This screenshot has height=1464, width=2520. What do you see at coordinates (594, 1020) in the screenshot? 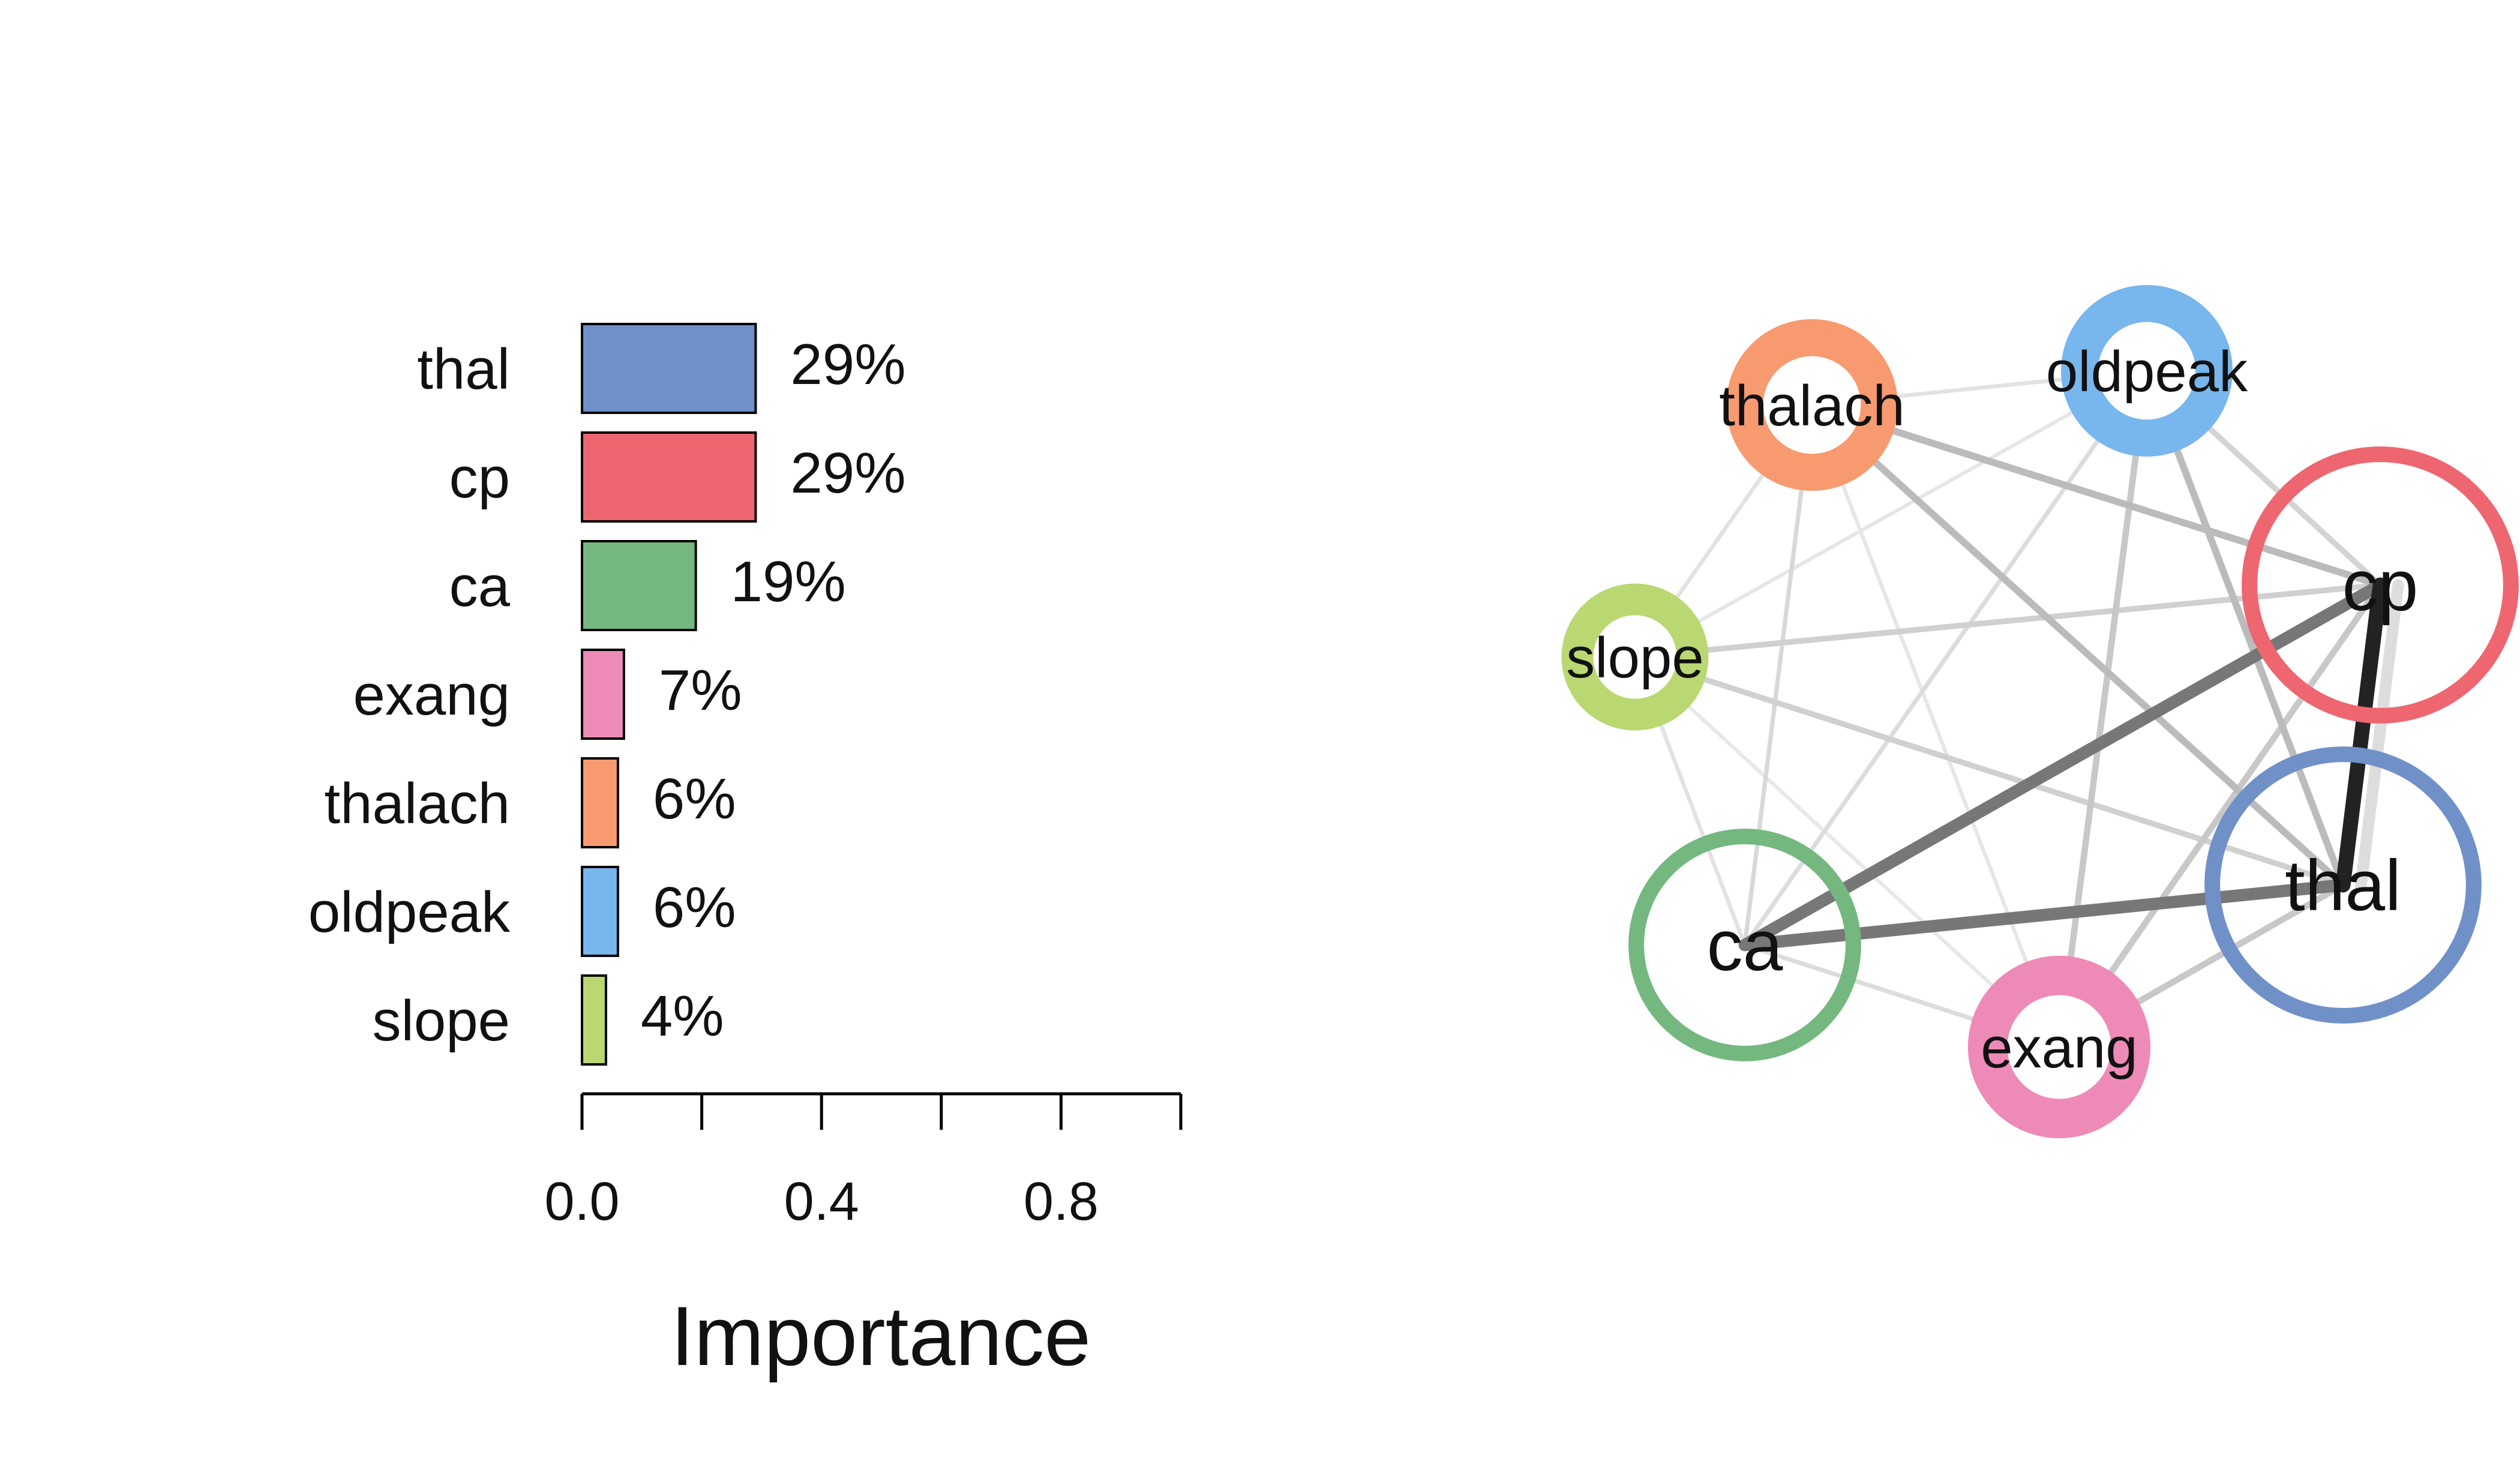
I see `bar-slope` at bounding box center [594, 1020].